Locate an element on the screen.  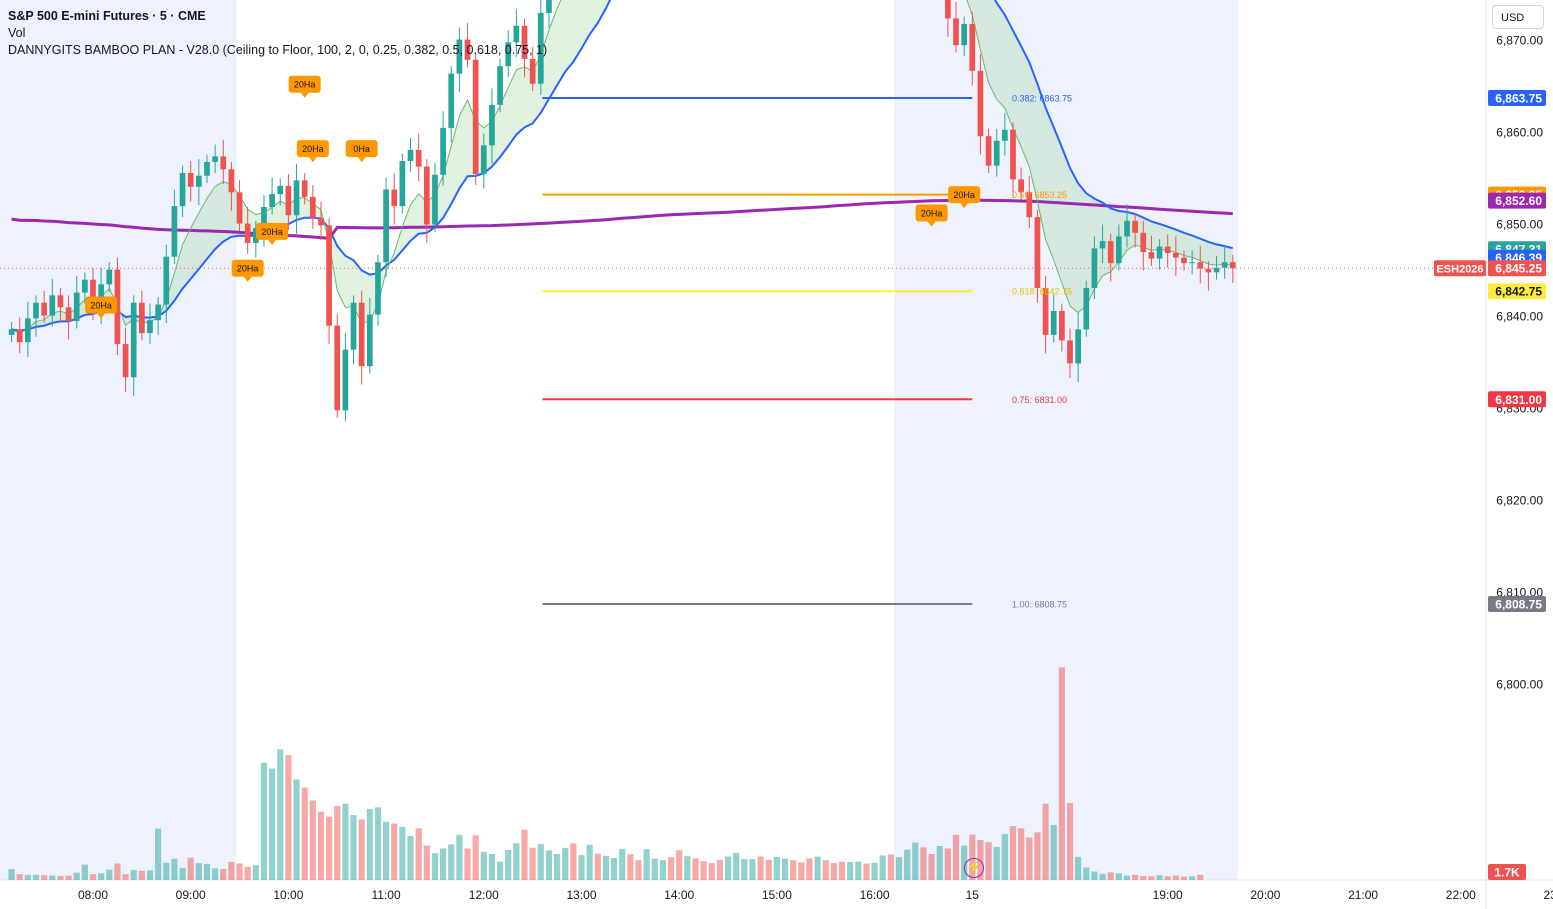
premarket-background is located at coordinates (118, 440).